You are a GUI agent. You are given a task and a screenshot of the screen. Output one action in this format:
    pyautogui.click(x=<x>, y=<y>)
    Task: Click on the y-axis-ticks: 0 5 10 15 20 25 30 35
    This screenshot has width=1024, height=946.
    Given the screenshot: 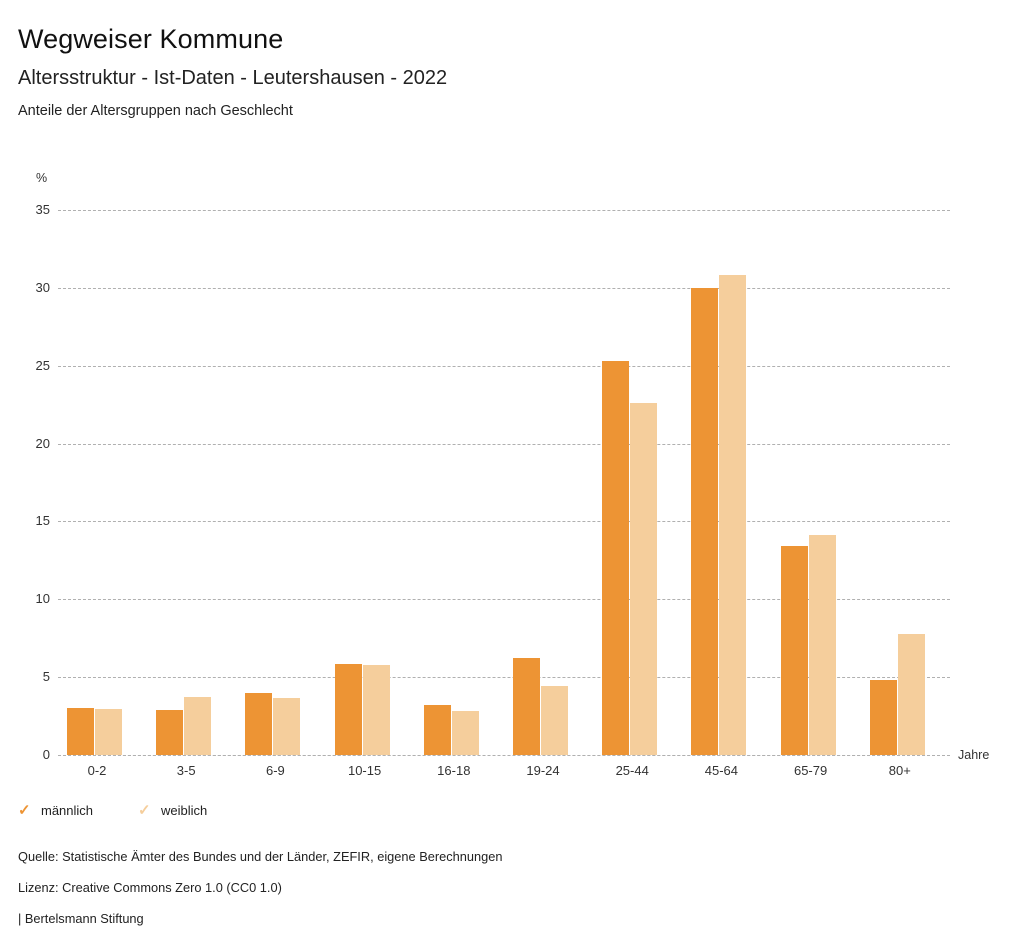 What is the action you would take?
    pyautogui.click(x=25, y=482)
    